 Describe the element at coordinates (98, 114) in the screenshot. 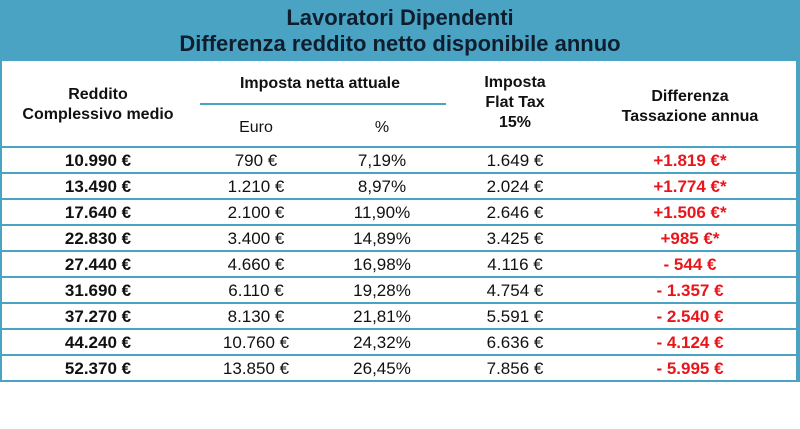

I see `header-income-line2: Complessivo medio` at that location.